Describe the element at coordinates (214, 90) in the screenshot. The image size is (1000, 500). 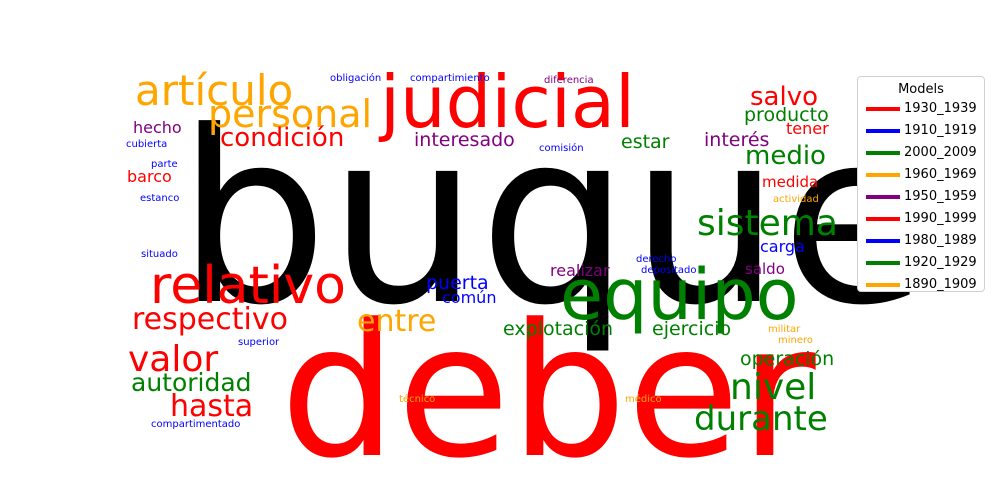
I see `word-cloud-word: artículo` at that location.